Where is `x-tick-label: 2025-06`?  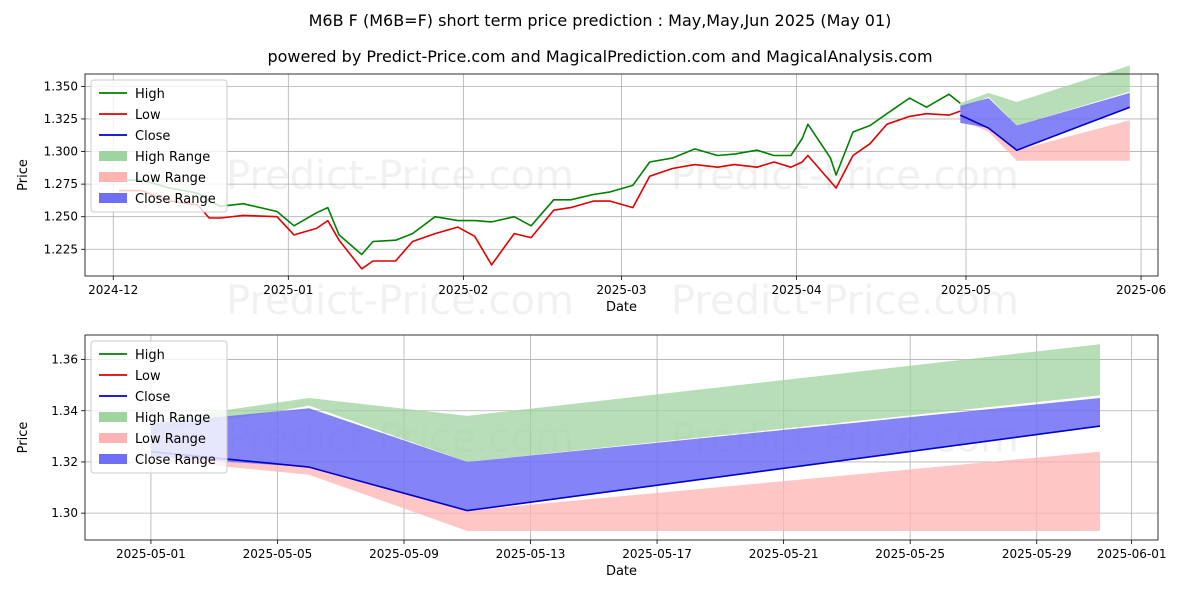
x-tick-label: 2025-06 is located at coordinates (1141, 290).